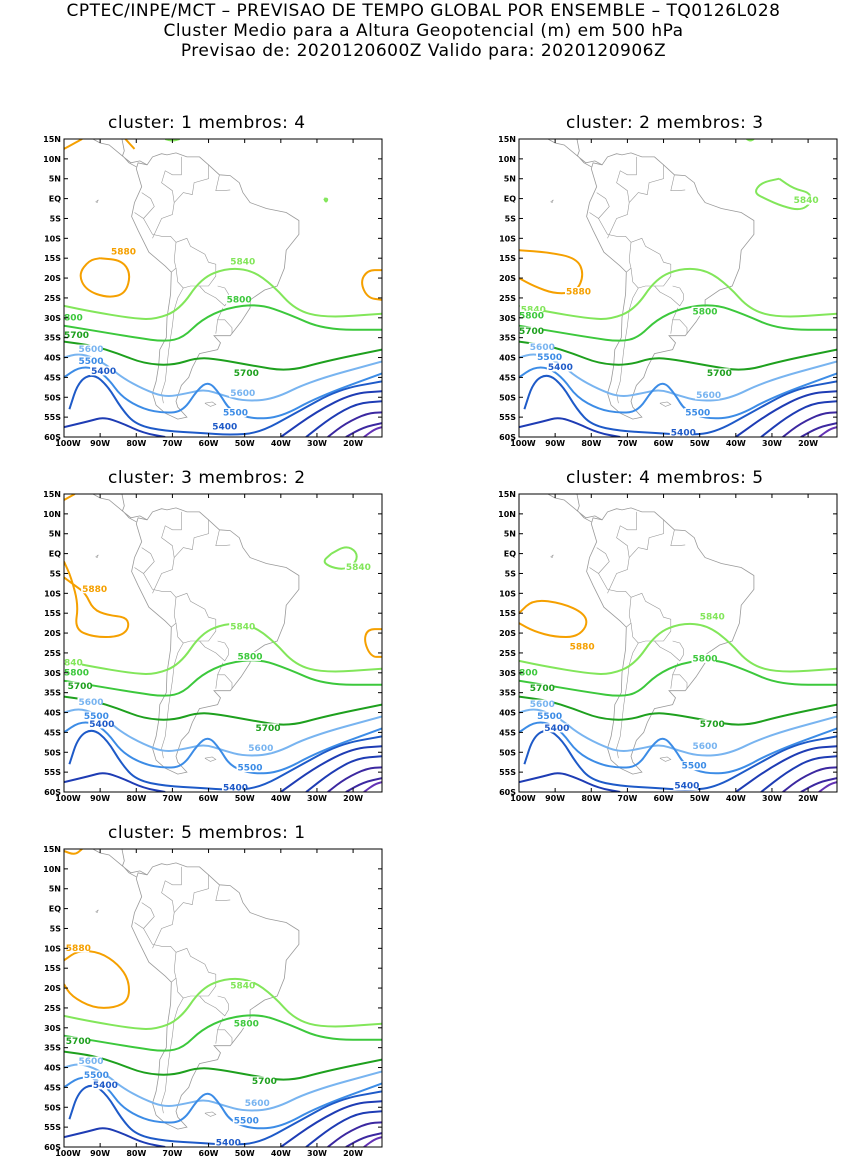  Describe the element at coordinates (555, 443) in the screenshot. I see `lon-tick-label: 90W` at that location.